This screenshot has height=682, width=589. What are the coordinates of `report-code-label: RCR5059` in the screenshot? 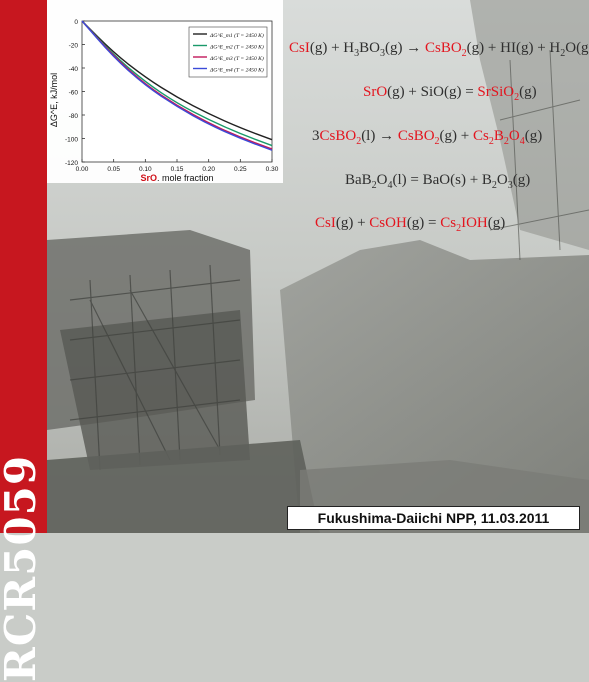 It's located at (23, 521).